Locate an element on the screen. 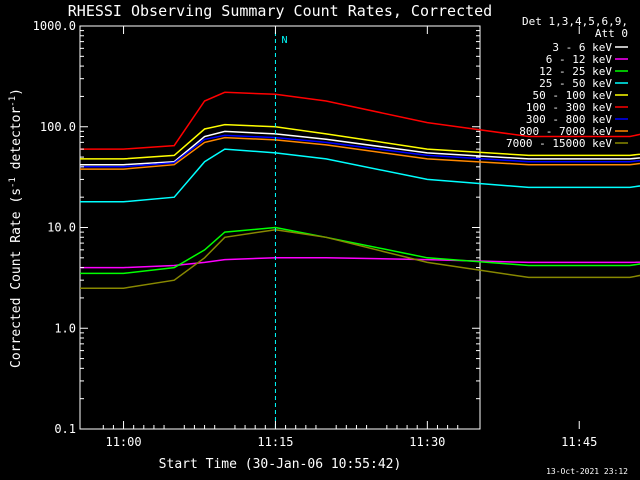 This screenshot has height=480, width=640. x-tick-label: 11:00 is located at coordinates (123, 442).